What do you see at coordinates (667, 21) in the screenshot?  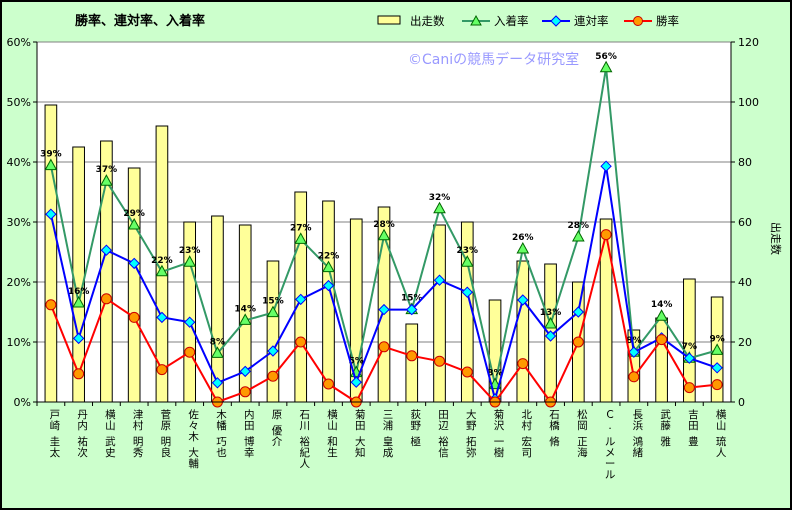 I see `legend-label: 勝率` at bounding box center [667, 21].